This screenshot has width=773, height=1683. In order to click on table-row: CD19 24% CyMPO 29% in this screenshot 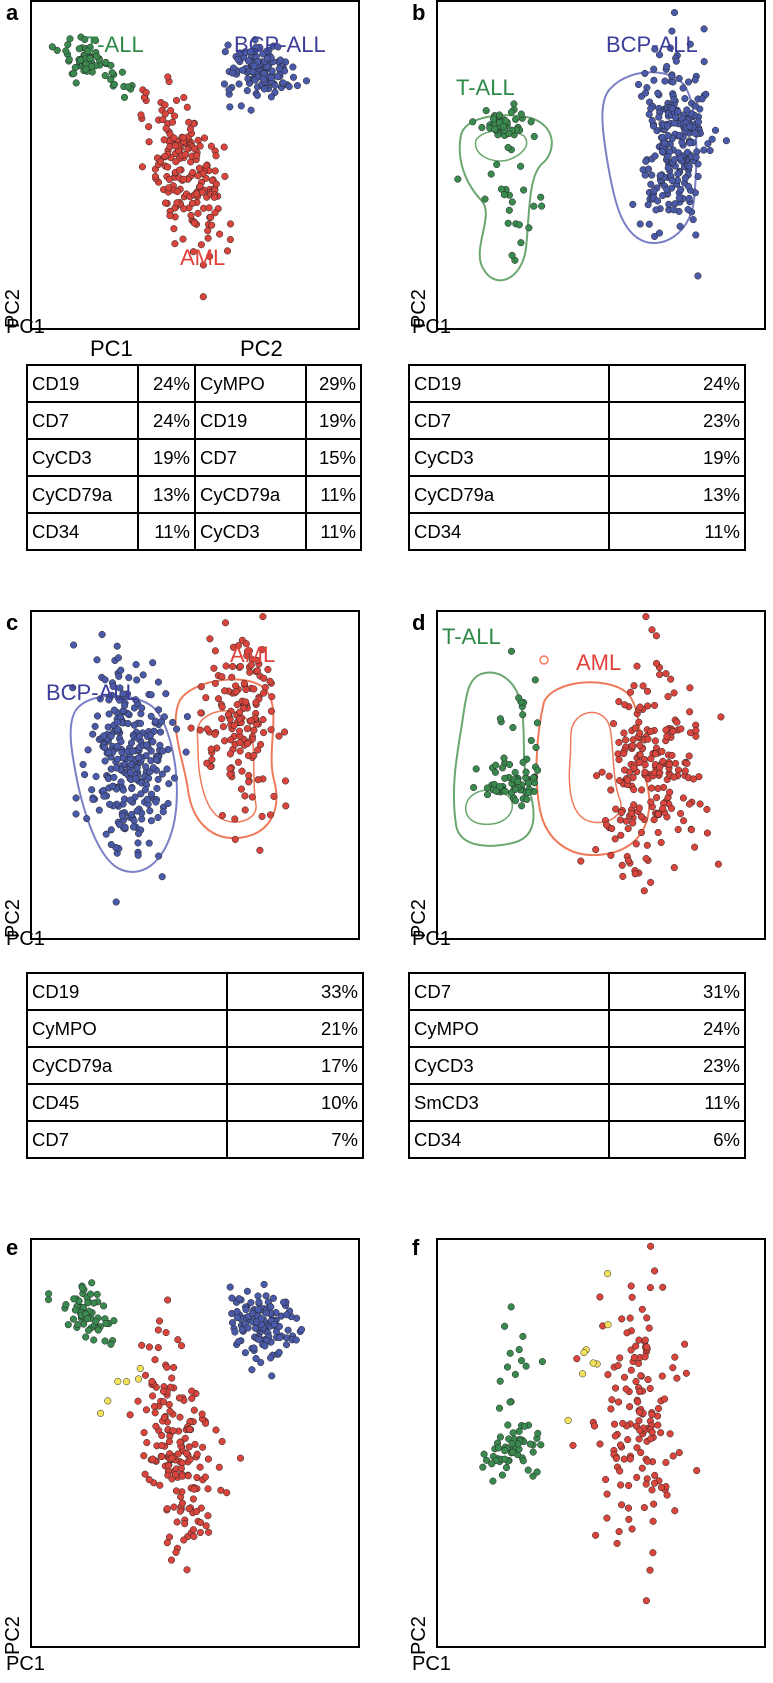, I will do `click(194, 383)`.